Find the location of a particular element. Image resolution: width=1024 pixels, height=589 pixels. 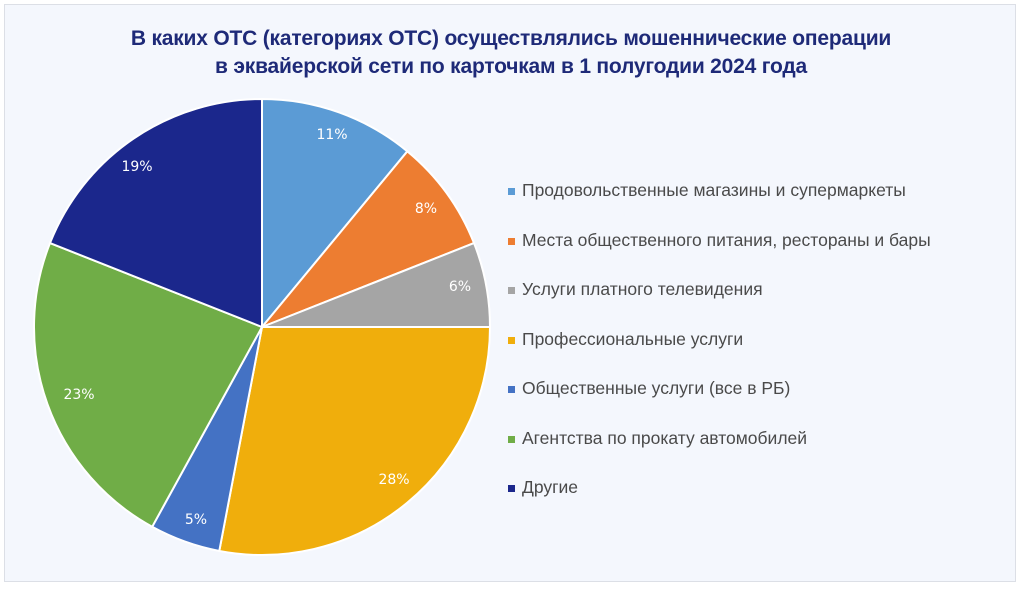

slice-value-label: 23% is located at coordinates (78, 395).